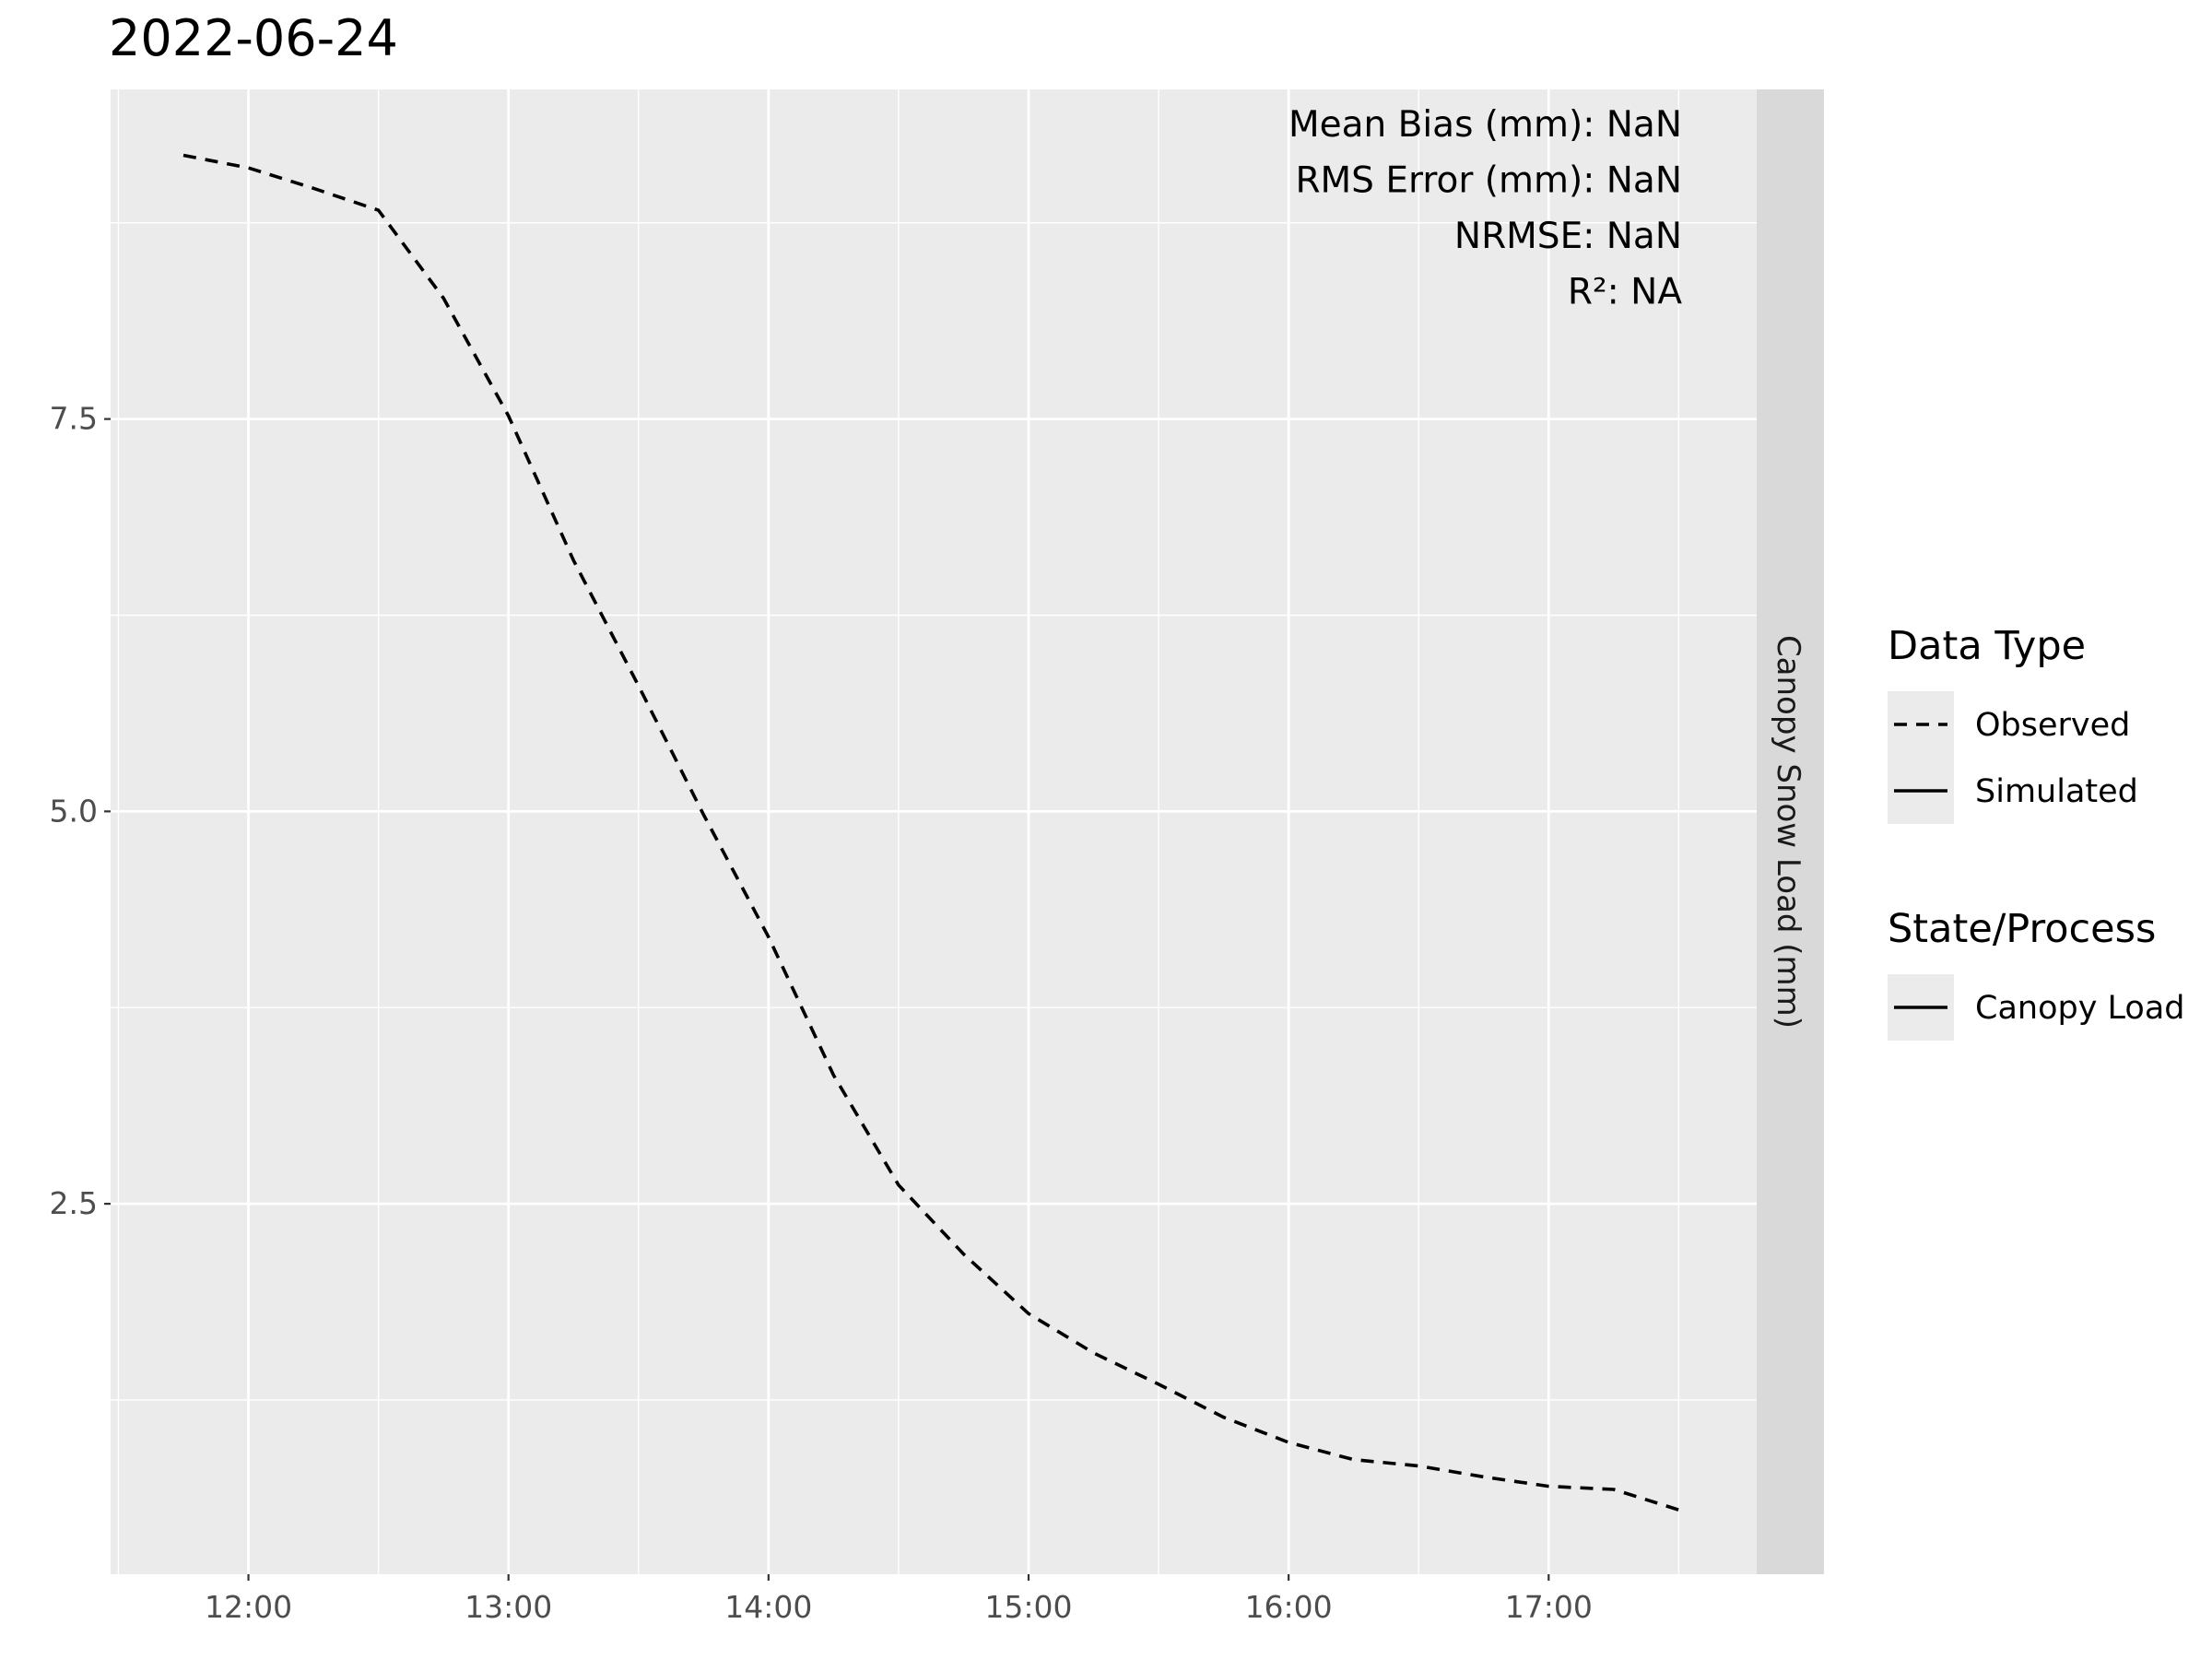 The image size is (2212, 1659). What do you see at coordinates (768, 1607) in the screenshot?
I see `x-tick-label: 14:00` at bounding box center [768, 1607].